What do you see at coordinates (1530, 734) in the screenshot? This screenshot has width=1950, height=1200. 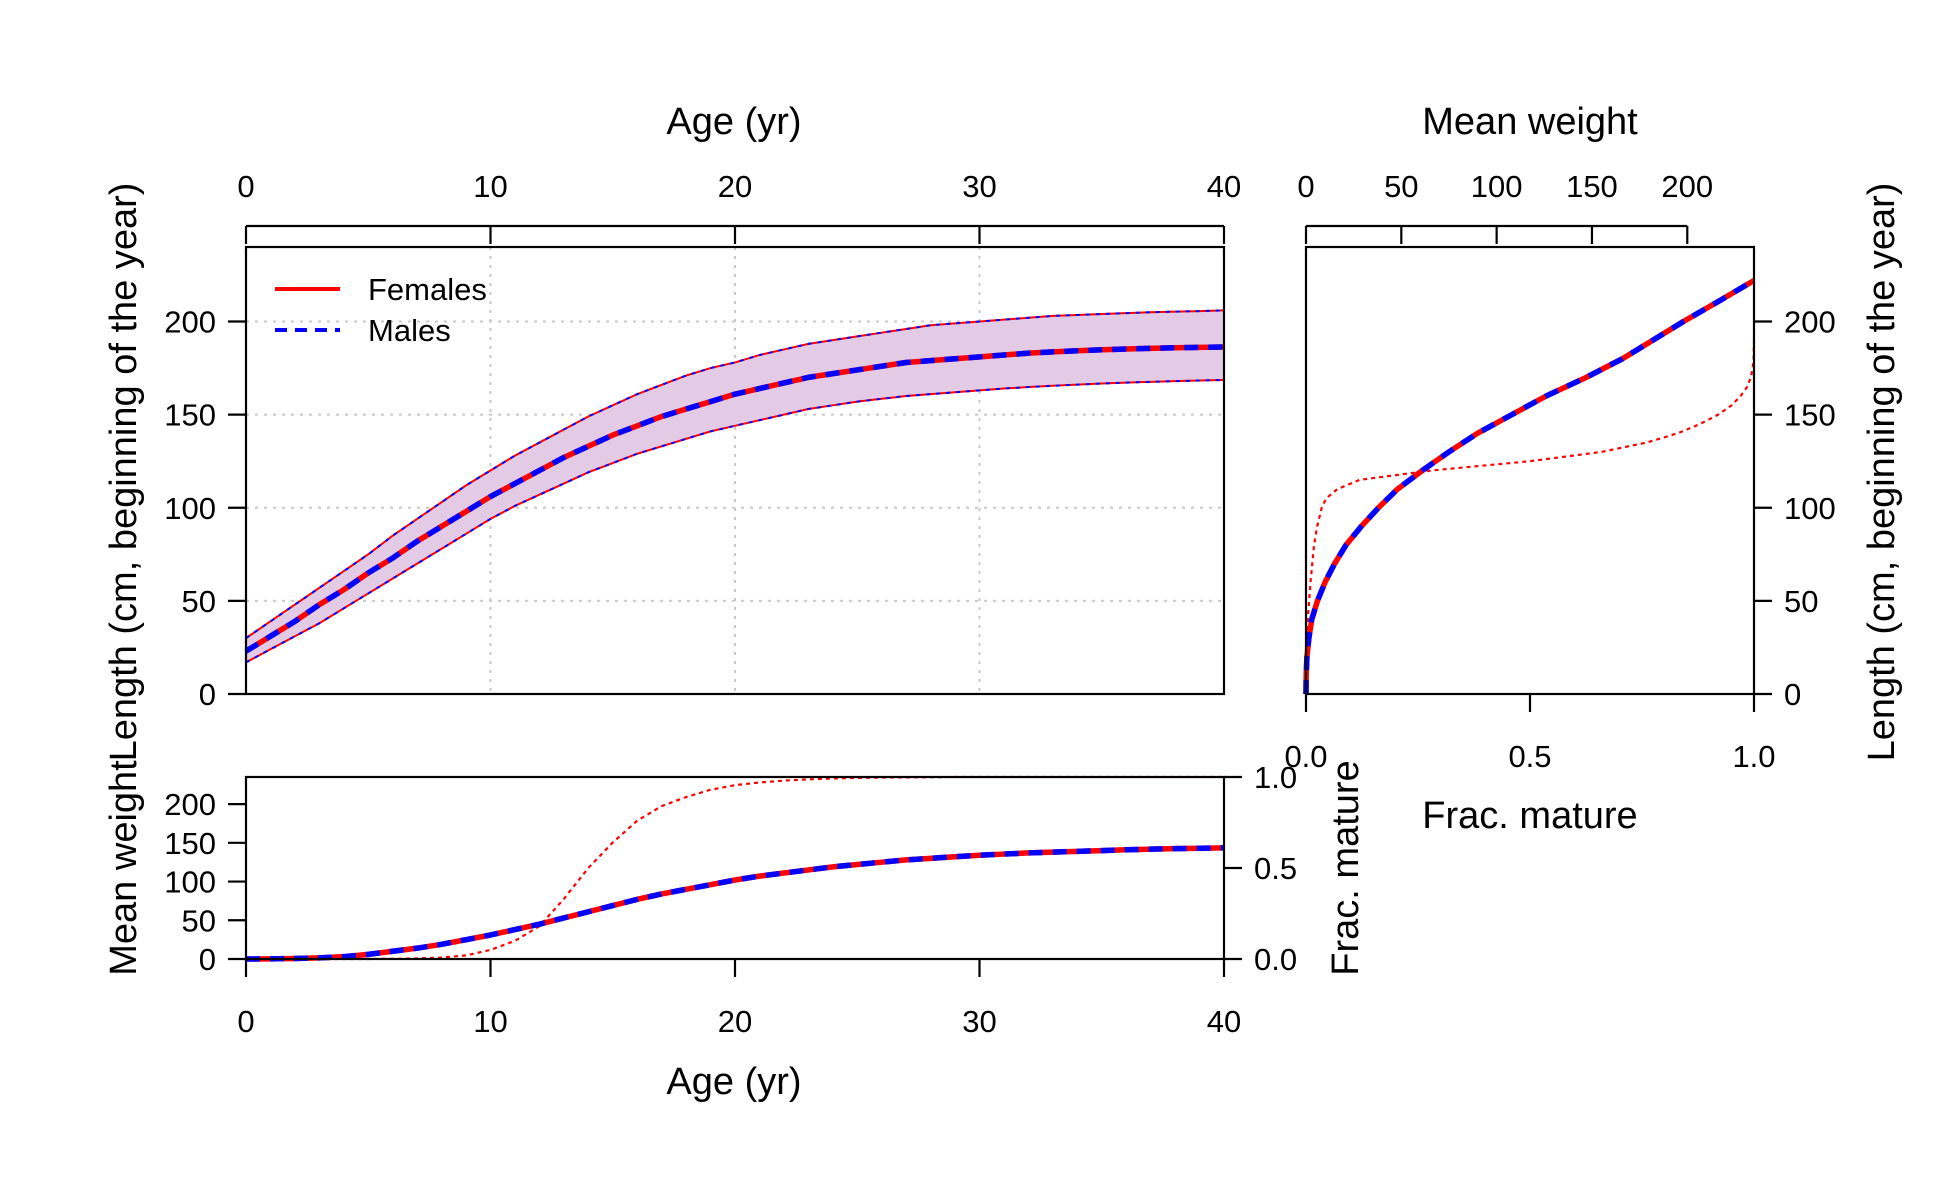 I see `frac-mature-bottom-axis: 0.0 0.5 1.0` at bounding box center [1530, 734].